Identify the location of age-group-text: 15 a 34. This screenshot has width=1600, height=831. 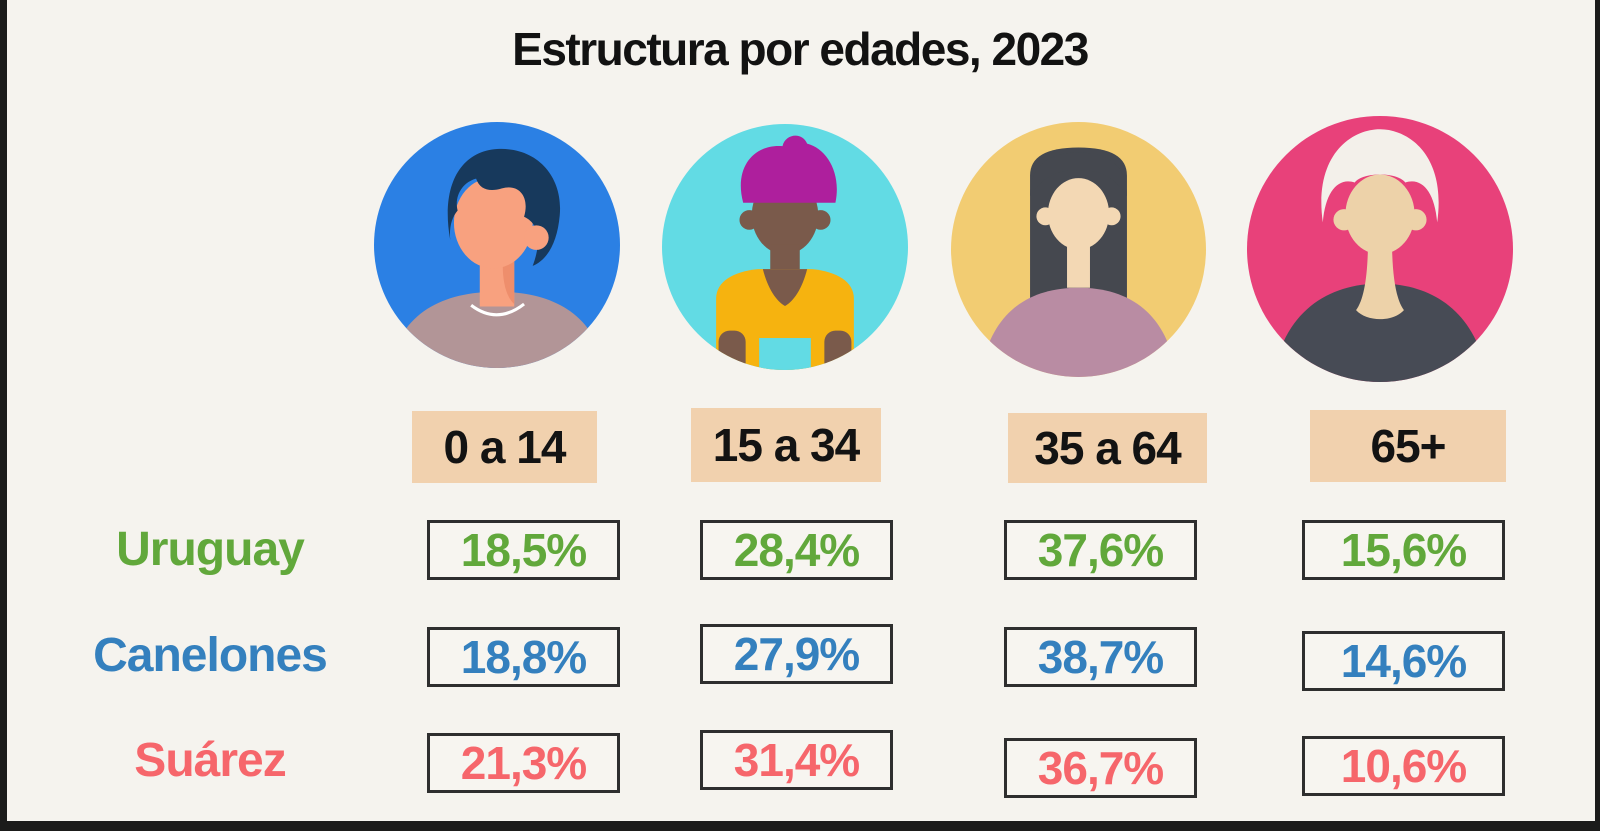
(786, 445).